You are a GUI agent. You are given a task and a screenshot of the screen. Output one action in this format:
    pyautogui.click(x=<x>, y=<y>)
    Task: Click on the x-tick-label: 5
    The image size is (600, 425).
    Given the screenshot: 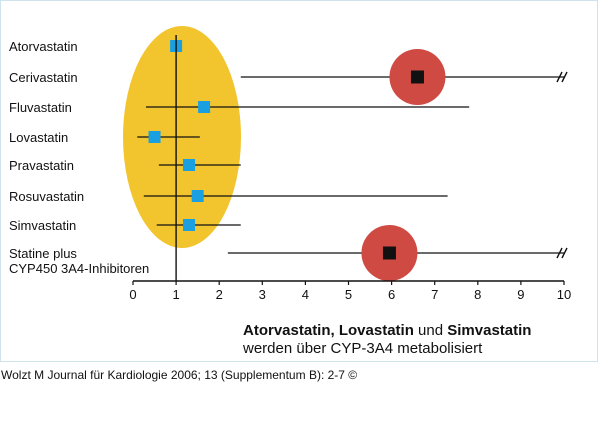 What is the action you would take?
    pyautogui.click(x=348, y=294)
    